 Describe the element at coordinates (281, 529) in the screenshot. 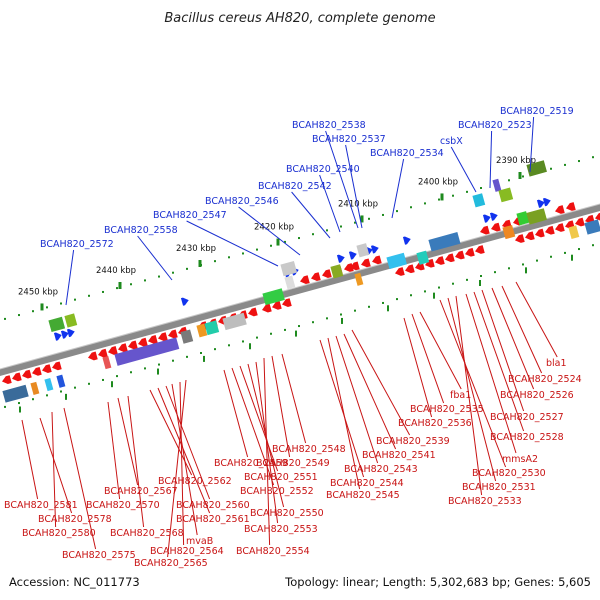

I see `bottom-gene-label: BCAH820_2553` at that location.